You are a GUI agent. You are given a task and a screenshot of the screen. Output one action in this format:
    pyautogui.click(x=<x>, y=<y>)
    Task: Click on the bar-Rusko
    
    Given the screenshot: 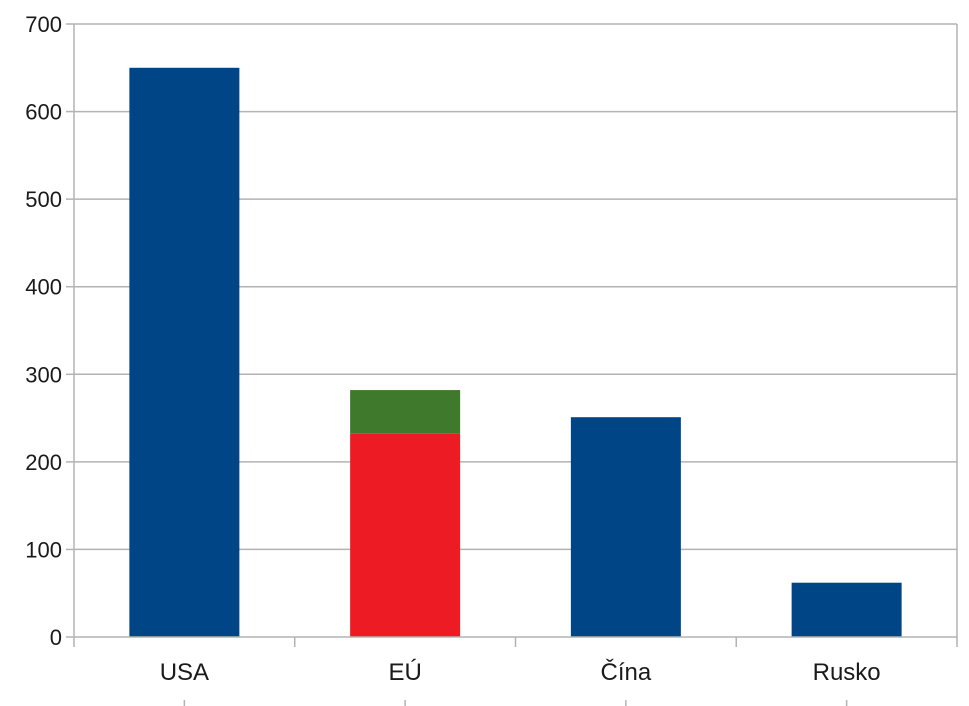 What is the action you would take?
    pyautogui.click(x=846, y=609)
    